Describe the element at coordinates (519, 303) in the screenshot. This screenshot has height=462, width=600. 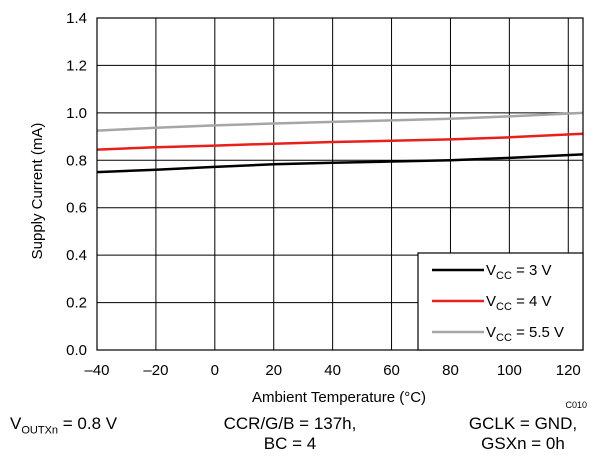
I see `legend-label-2: VCC = 4 V` at that location.